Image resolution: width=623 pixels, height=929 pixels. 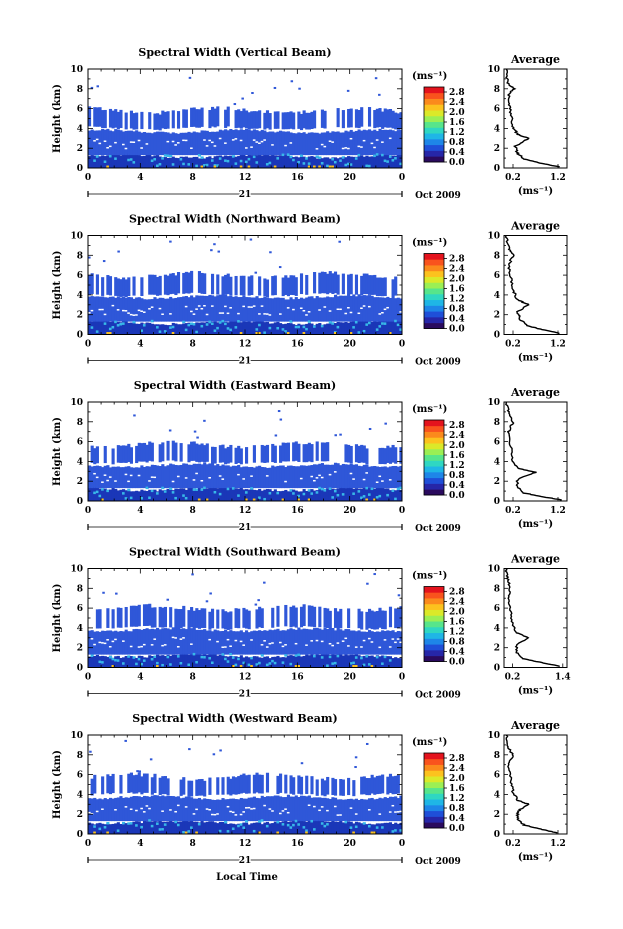 I want to click on x-tick-label: 16, so click(x=297, y=178).